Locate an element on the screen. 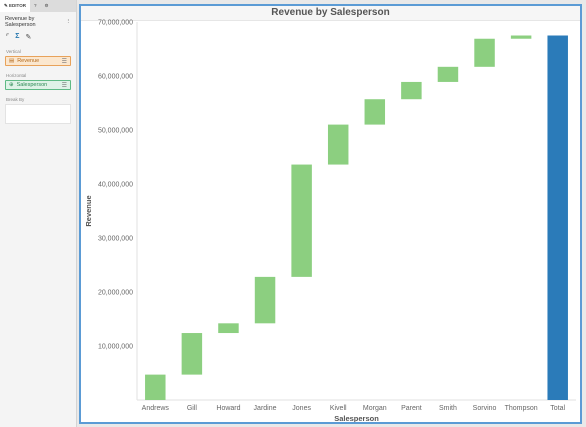  x-tick-label: Smith is located at coordinates (448, 408).